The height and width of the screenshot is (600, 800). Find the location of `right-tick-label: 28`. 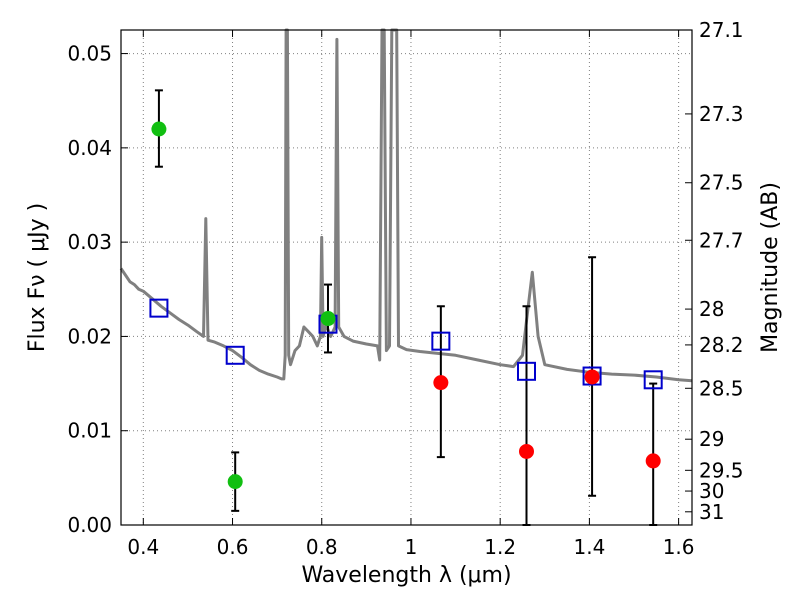

right-tick-label: 28 is located at coordinates (711, 309).